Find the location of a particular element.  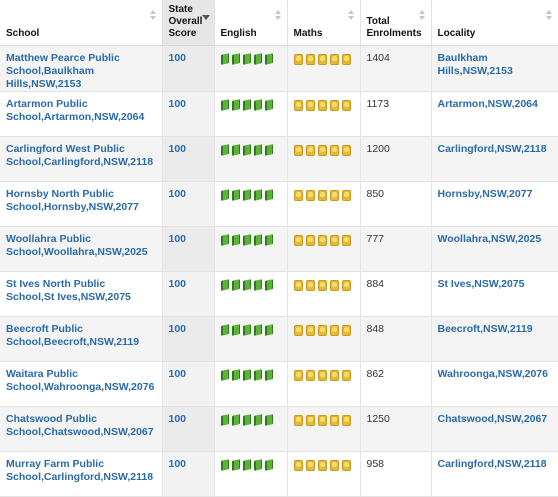

locality-cell: Hornsby,NSW,2077 is located at coordinates (494, 204).